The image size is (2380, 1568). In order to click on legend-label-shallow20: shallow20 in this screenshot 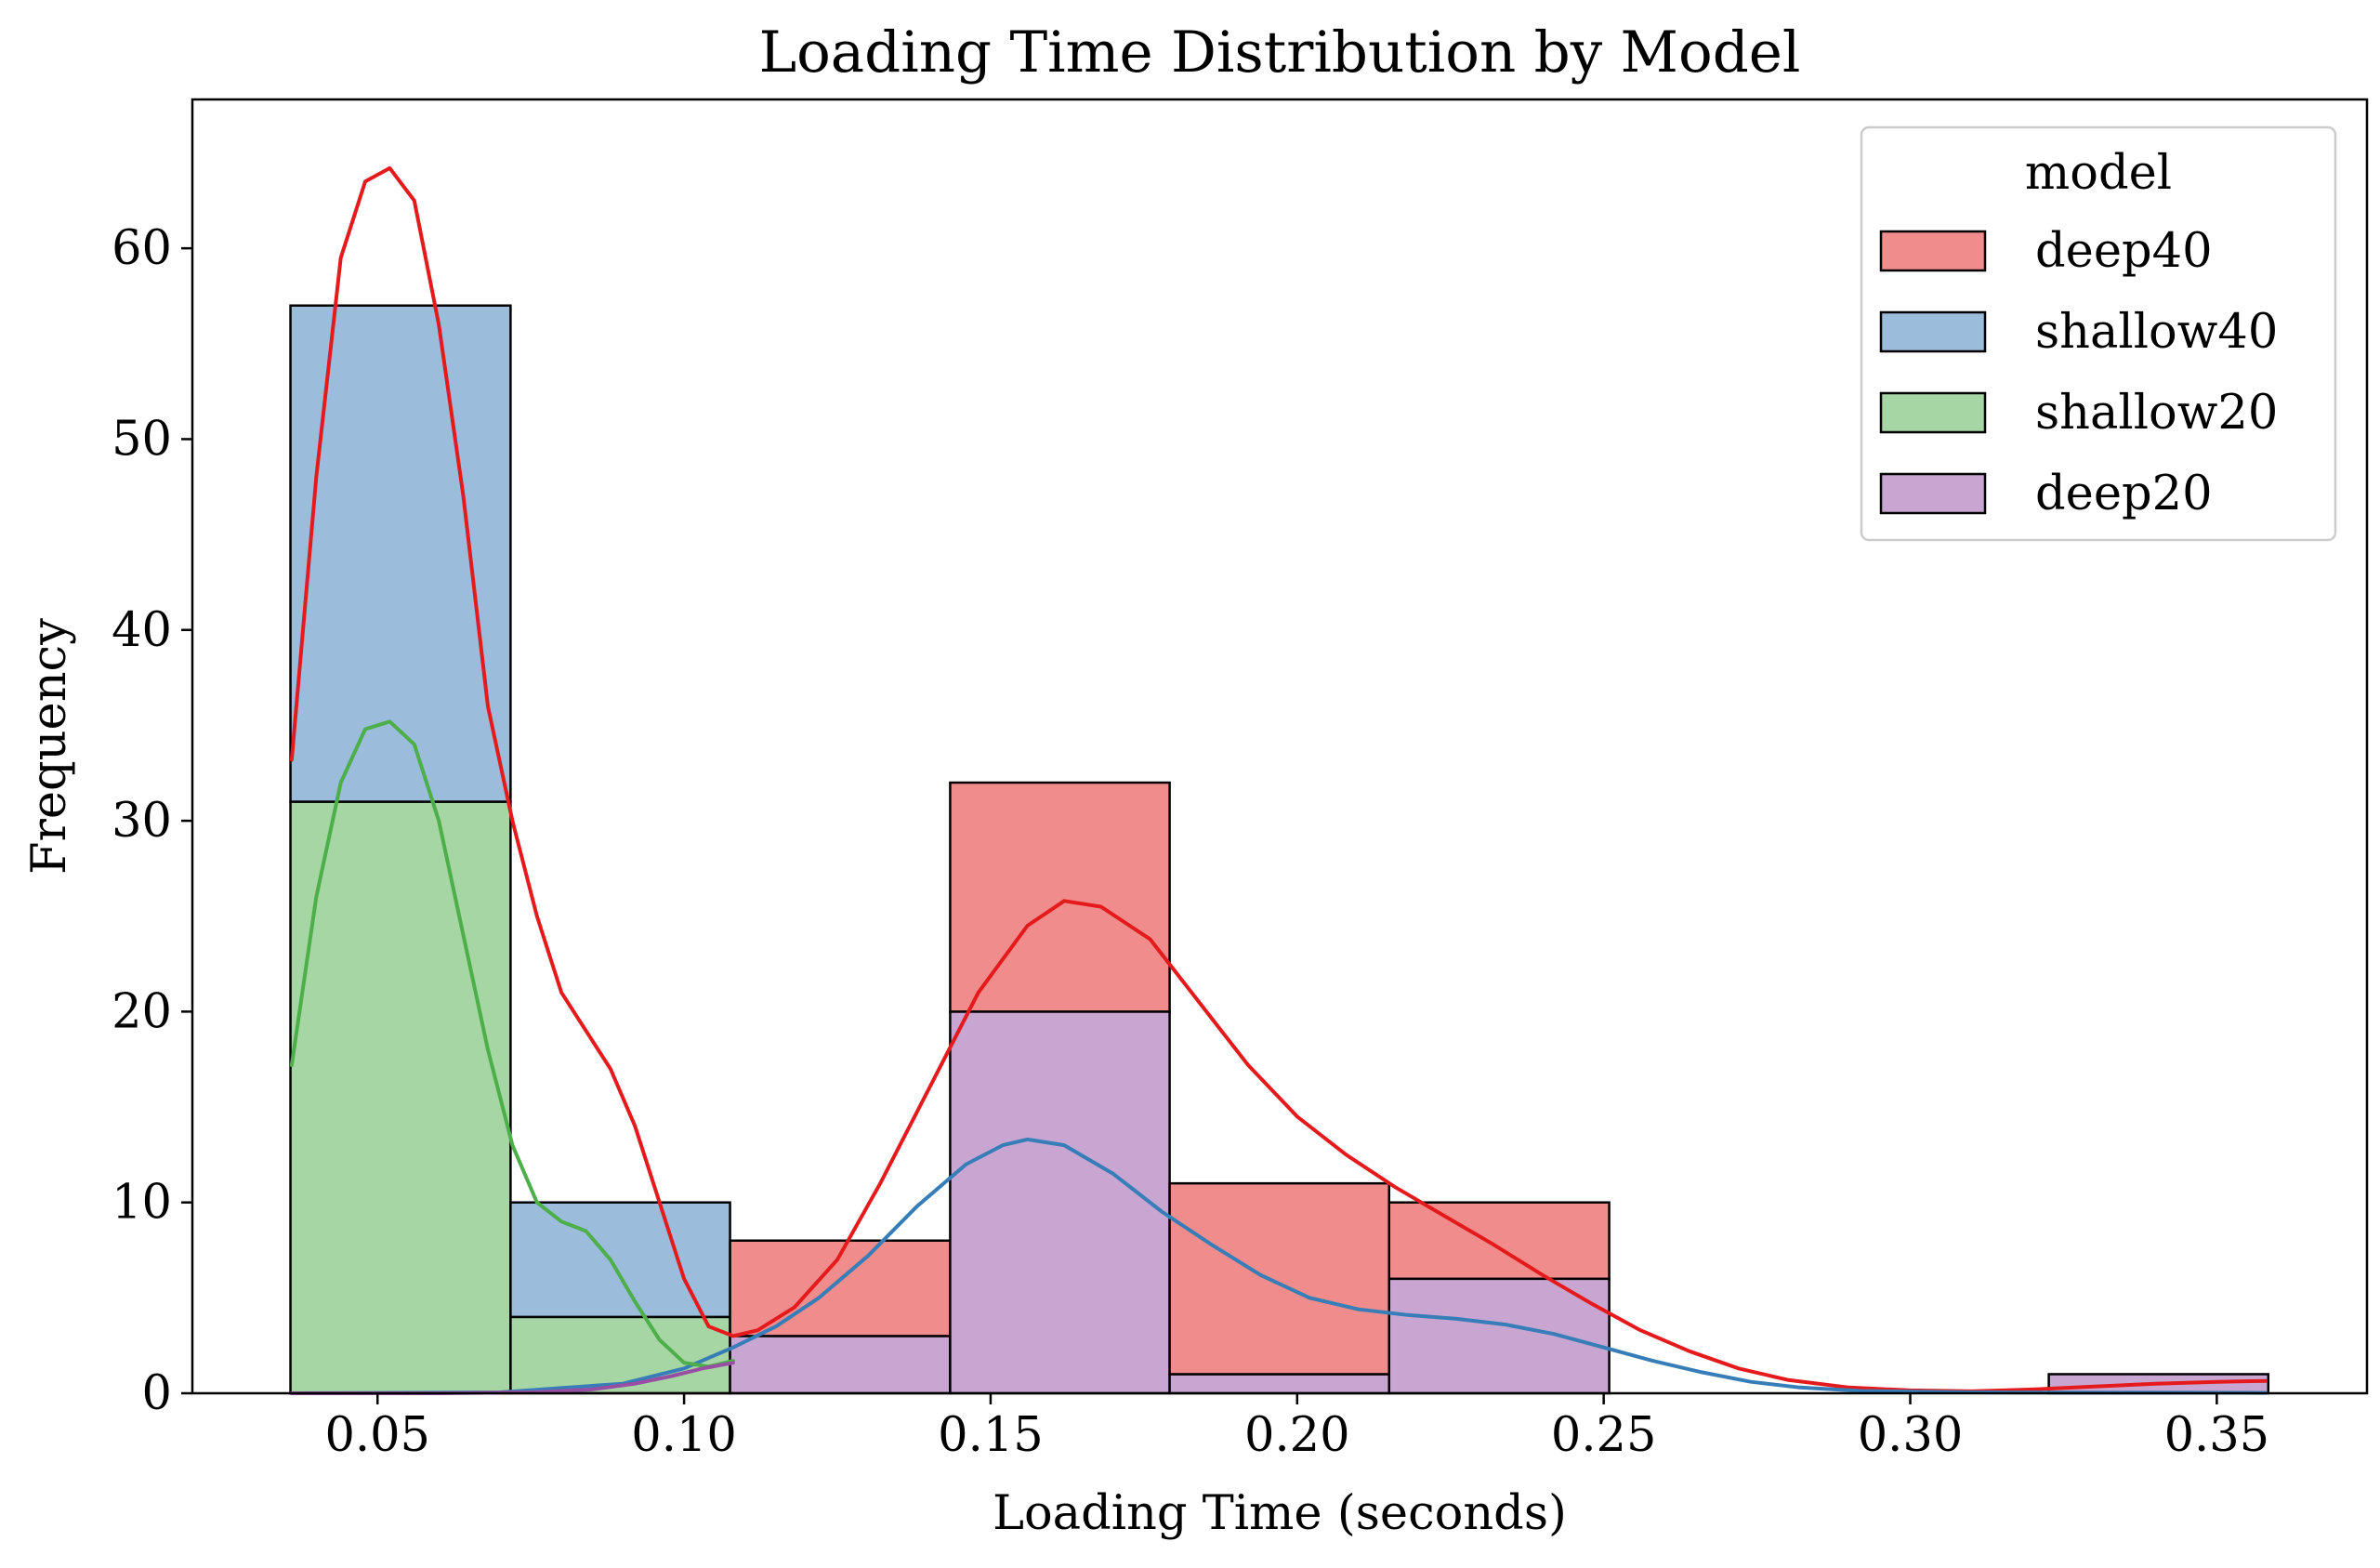, I will do `click(2156, 413)`.